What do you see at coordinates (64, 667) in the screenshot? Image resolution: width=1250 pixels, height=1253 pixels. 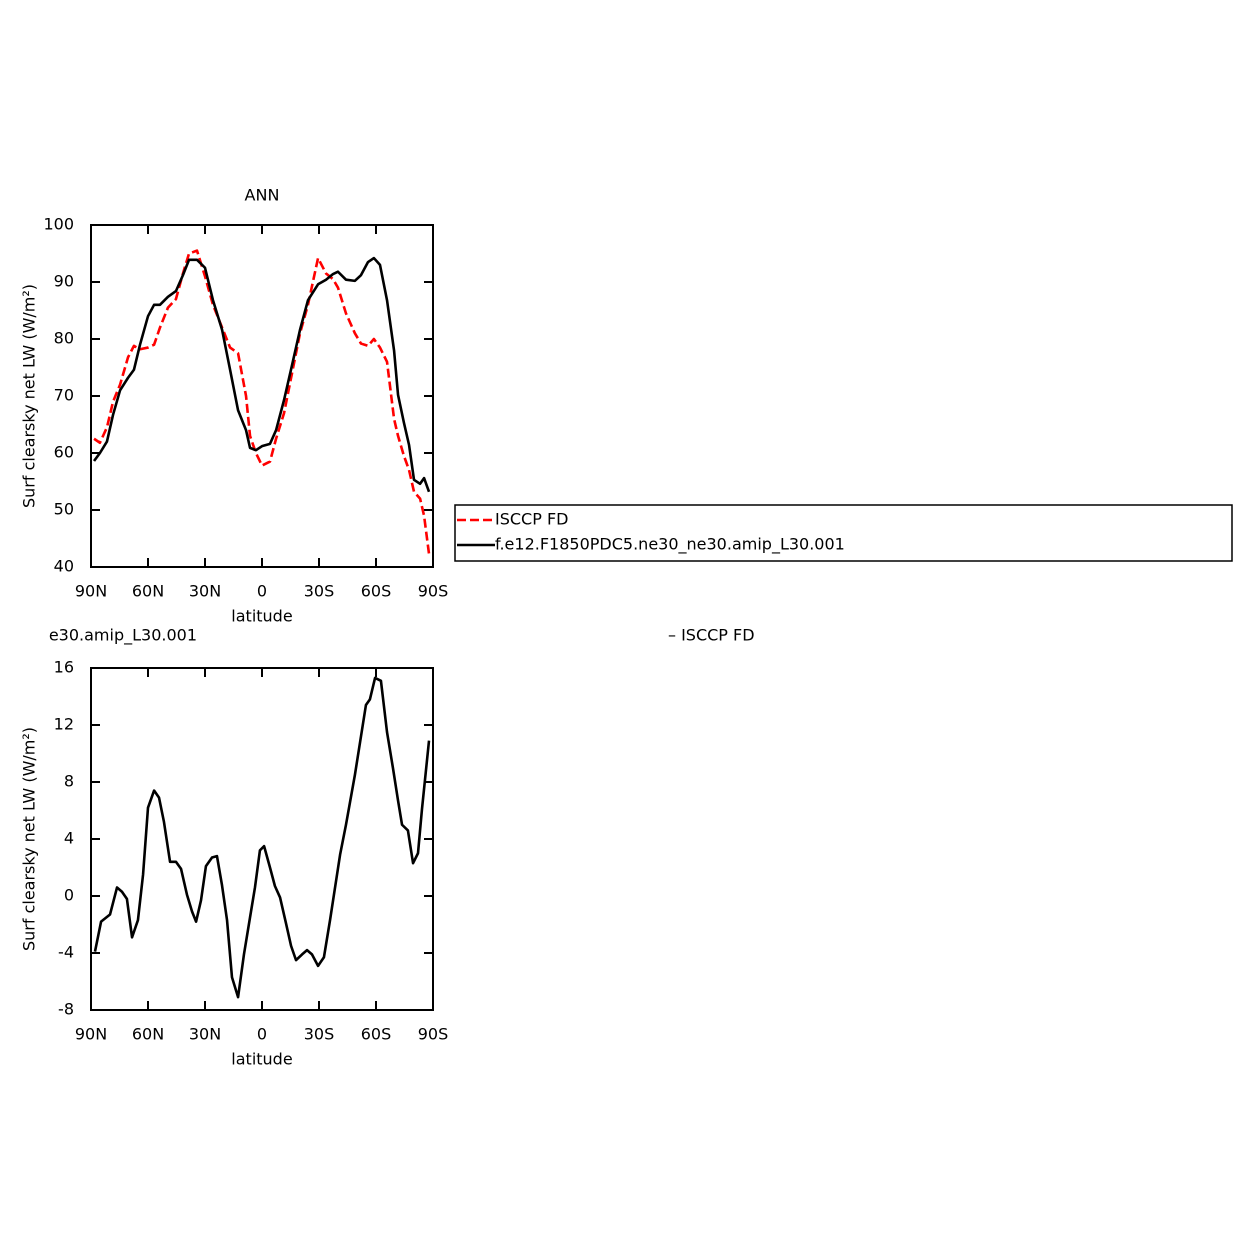 I see `y-tick-label: 16` at bounding box center [64, 667].